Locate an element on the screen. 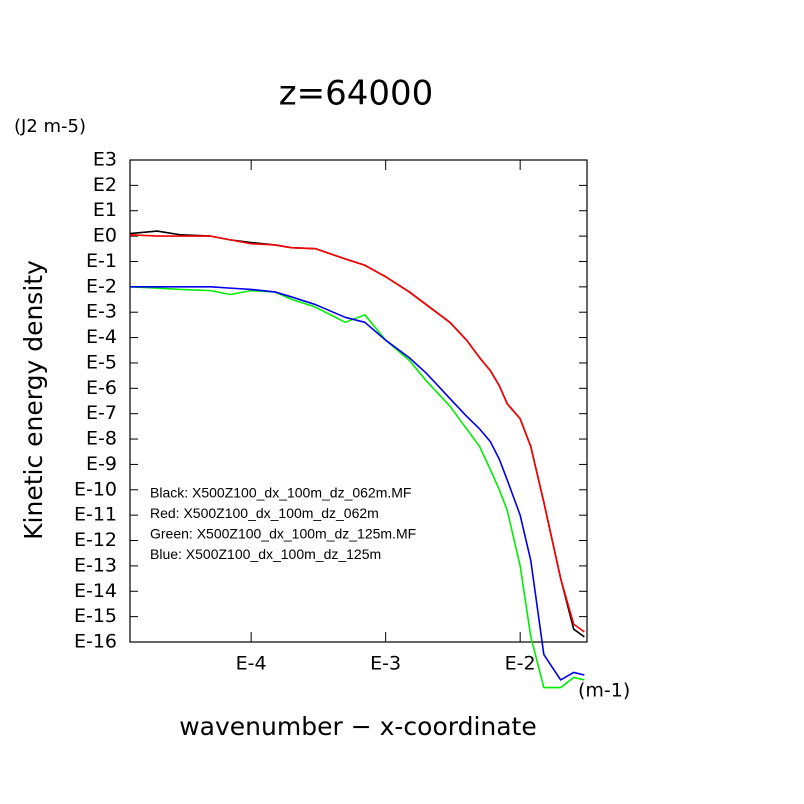 The image size is (804, 804). legend-entry: Red: X500Z100_dx_100m_dz_062m is located at coordinates (264, 513).